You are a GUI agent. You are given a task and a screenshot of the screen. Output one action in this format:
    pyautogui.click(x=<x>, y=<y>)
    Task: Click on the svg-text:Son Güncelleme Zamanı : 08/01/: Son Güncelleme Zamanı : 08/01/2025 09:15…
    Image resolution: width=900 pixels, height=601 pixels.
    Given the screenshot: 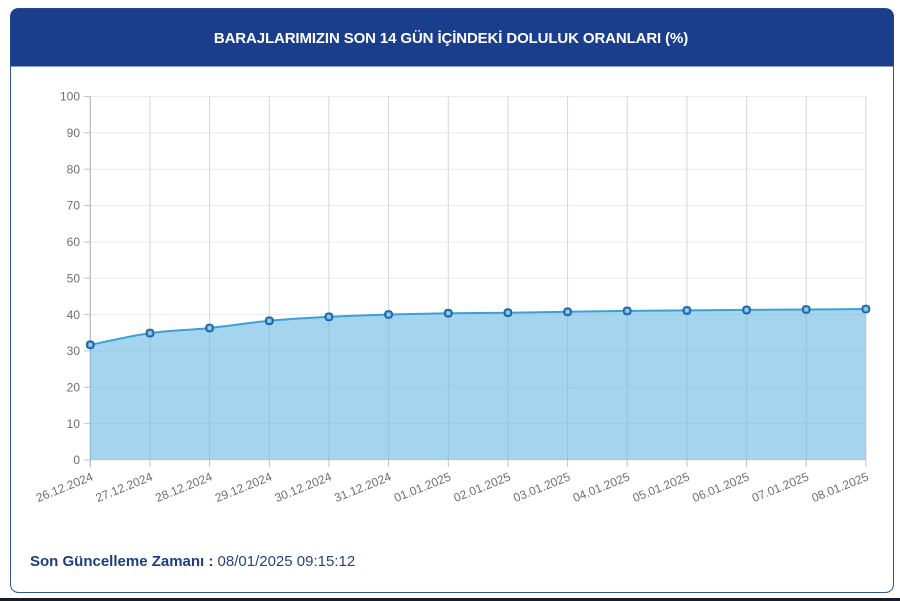 What is the action you would take?
    pyautogui.click(x=192, y=561)
    